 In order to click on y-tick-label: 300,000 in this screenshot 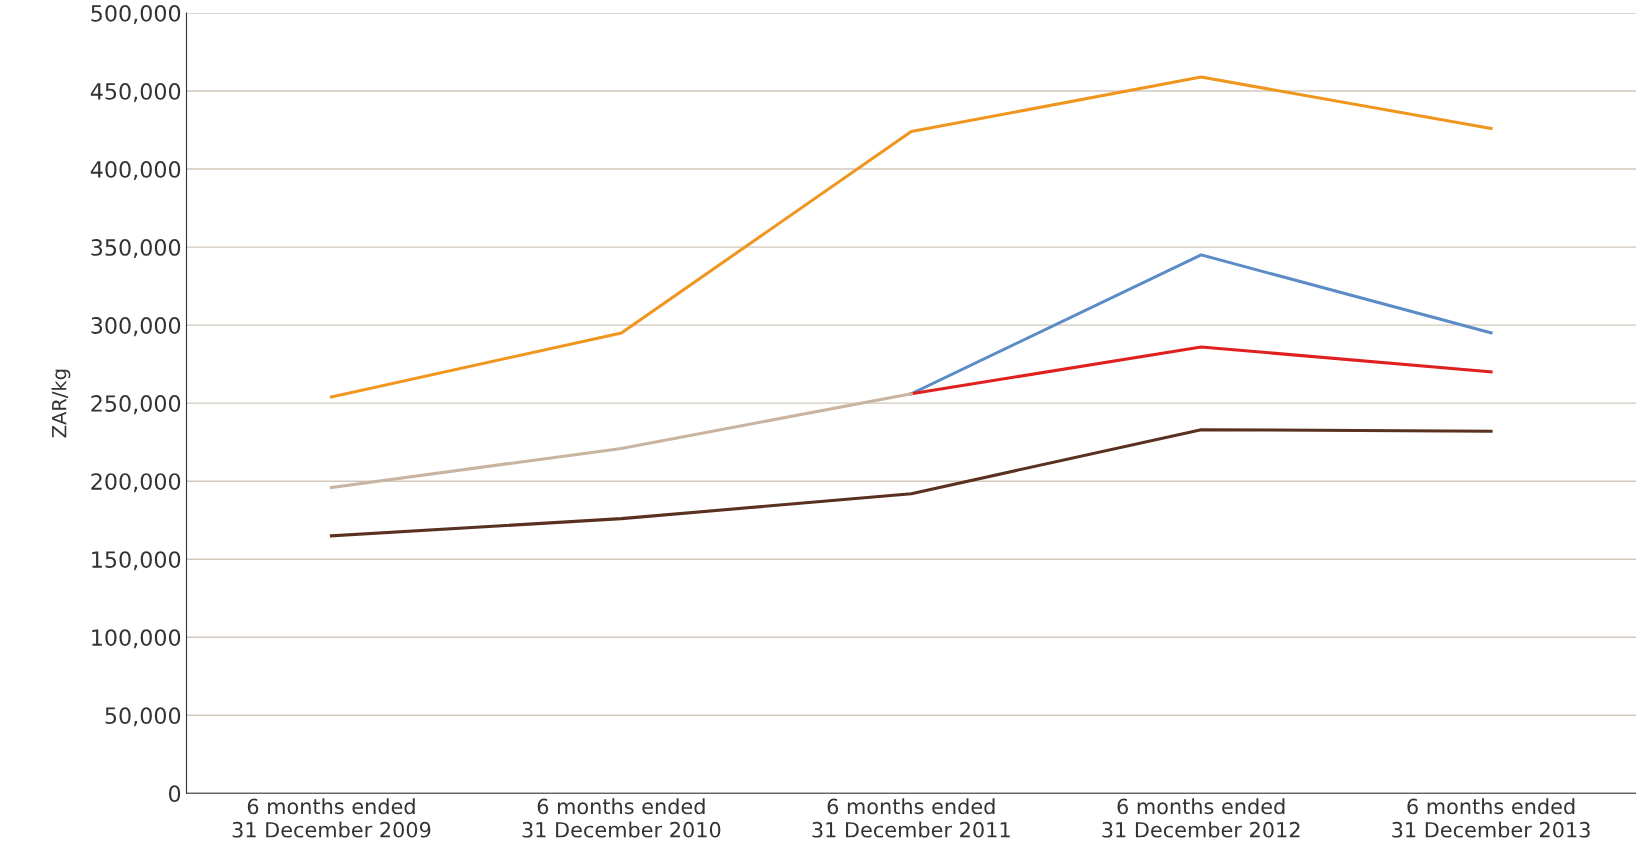, I will do `click(136, 327)`.